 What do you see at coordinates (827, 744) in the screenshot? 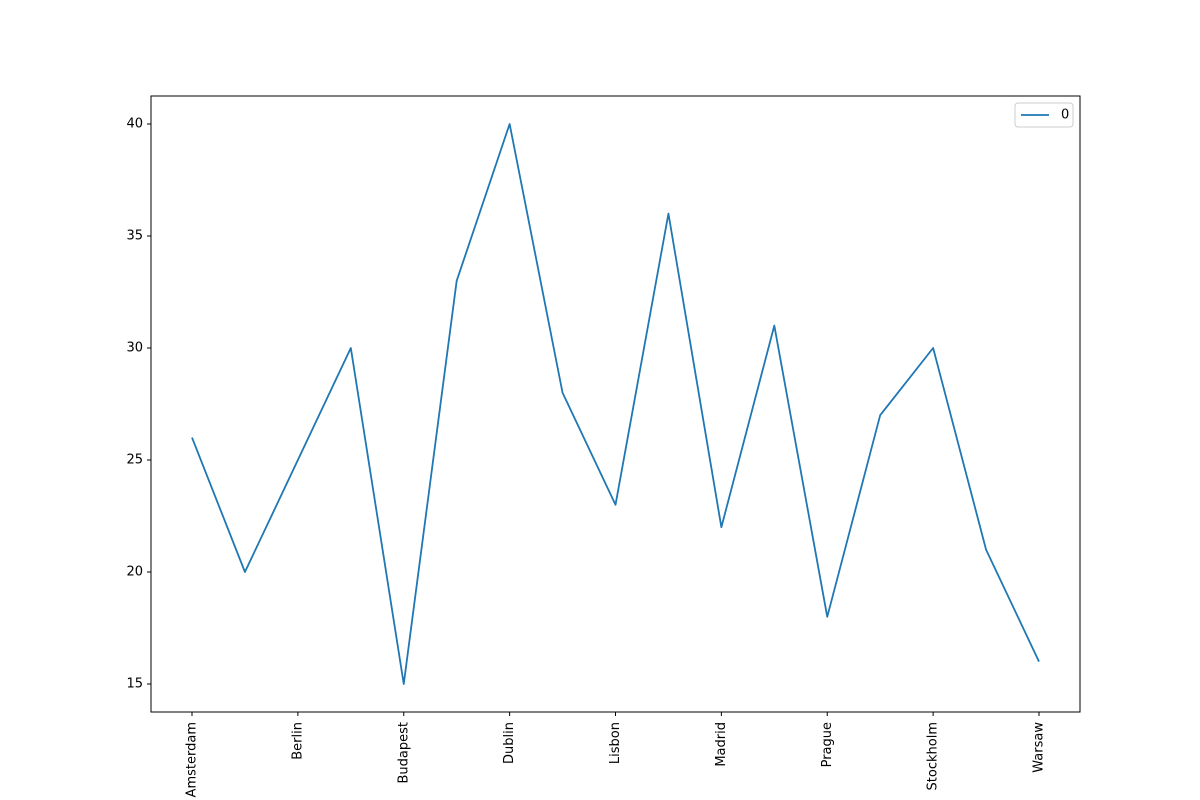
I see `x-tick-label: Prague` at bounding box center [827, 744].